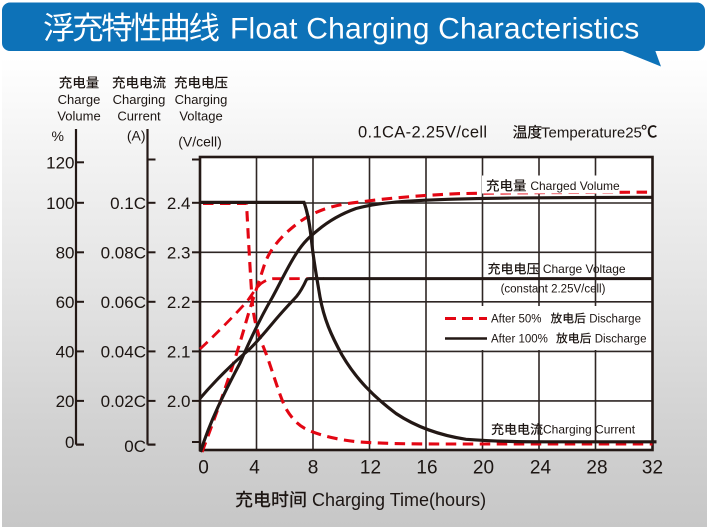 The image size is (708, 530). What do you see at coordinates (589, 430) in the screenshot?
I see `svg-text: Charging Current` at bounding box center [589, 430].